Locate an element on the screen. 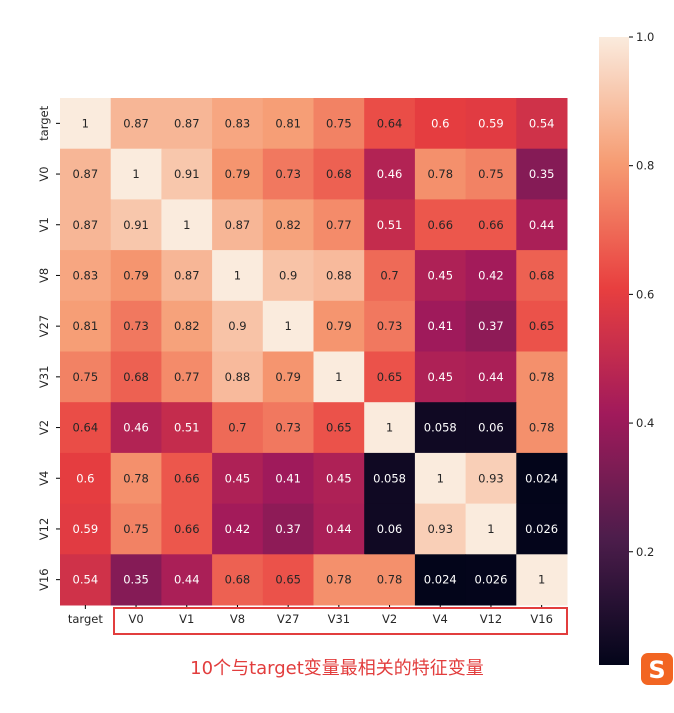 This screenshot has height=713, width=674. cell-value-label: 0.46 is located at coordinates (390, 174).